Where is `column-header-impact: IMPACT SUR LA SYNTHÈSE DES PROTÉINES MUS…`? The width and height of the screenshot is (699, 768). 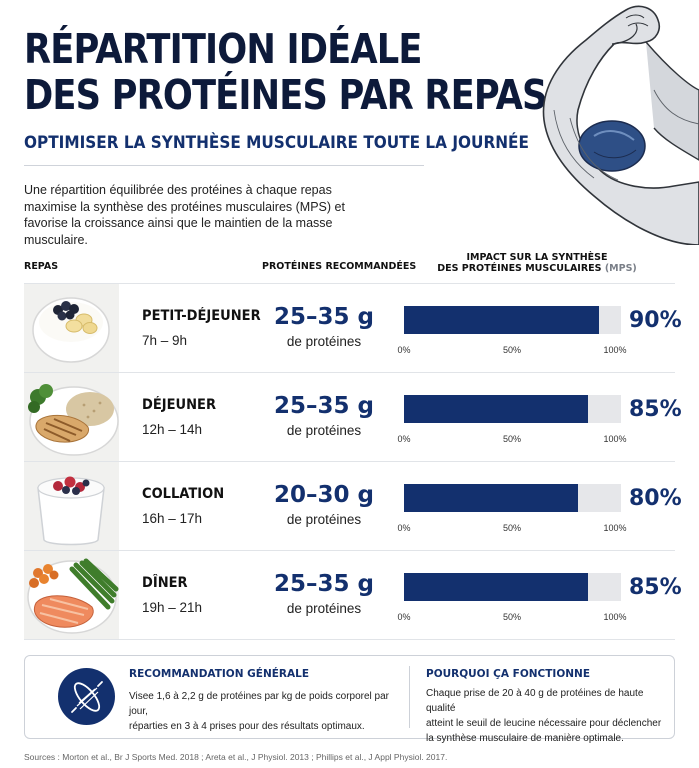
column-header-impact: IMPACT SUR LA SYNTHÈSE DES PROTÉINES MUS… is located at coordinates (537, 263).